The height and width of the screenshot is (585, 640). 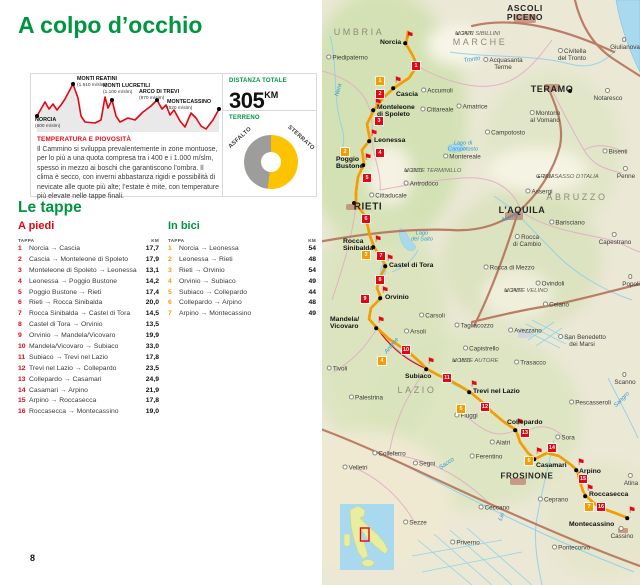 I want to click on stage-route: Rieti → Orvinio, so click(x=202, y=270).